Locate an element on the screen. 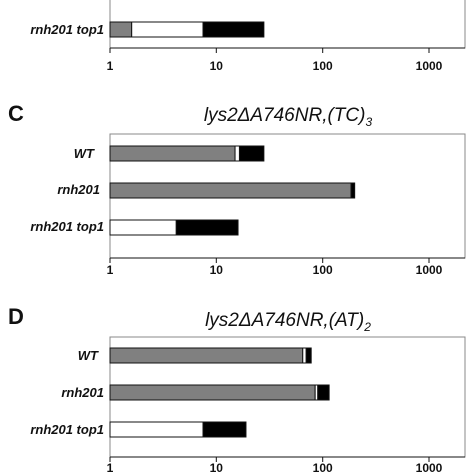 This screenshot has width=474, height=474. panel-c-title: lys2ΔA746NR,(TC)3 is located at coordinates (288, 117).